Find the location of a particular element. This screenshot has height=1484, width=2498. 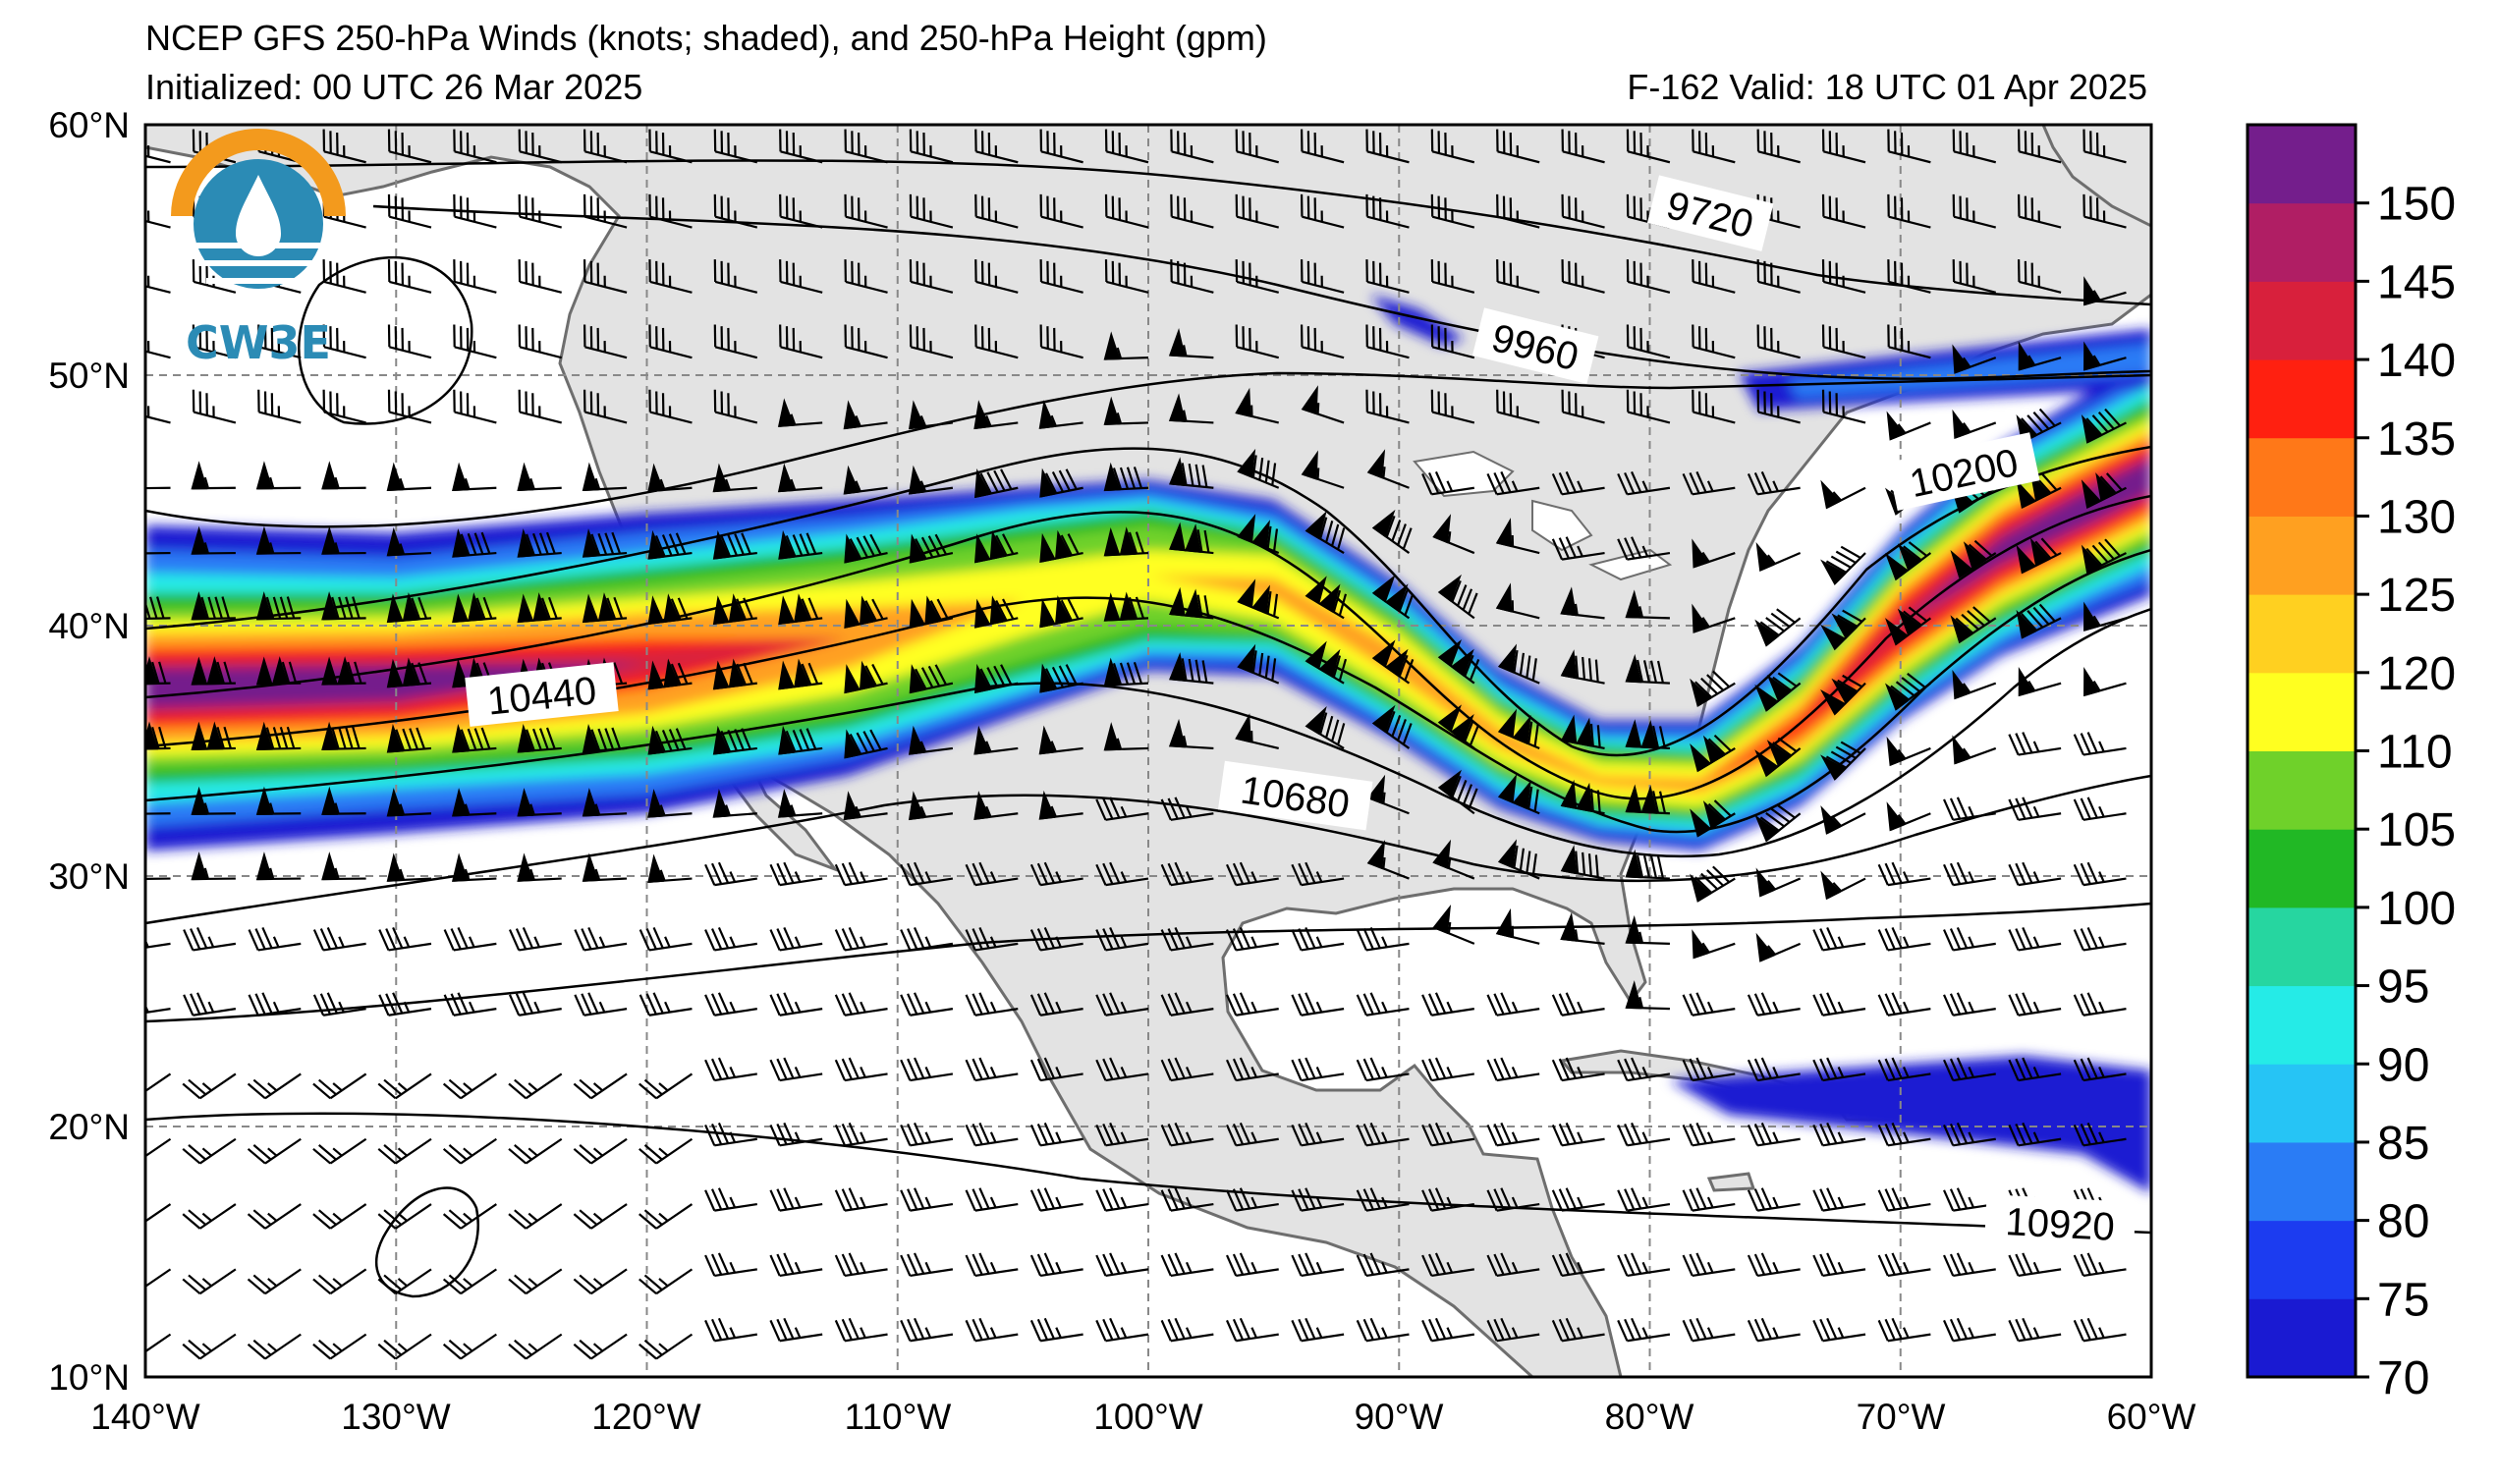

lat-label-40n: 40°N is located at coordinates (89, 626).